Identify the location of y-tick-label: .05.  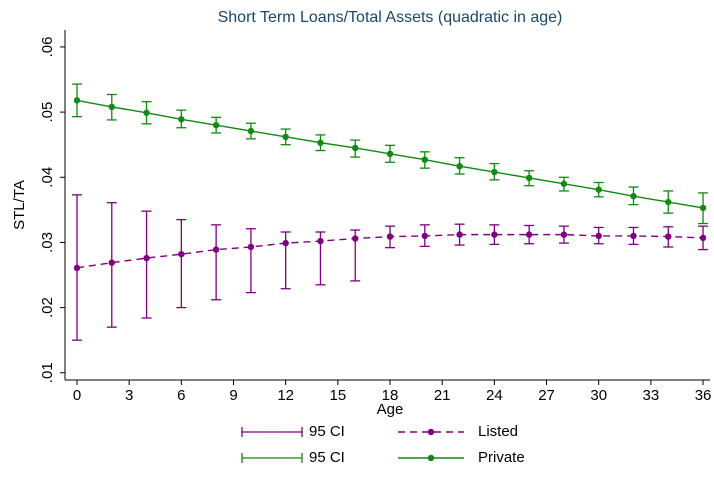
(47, 112).